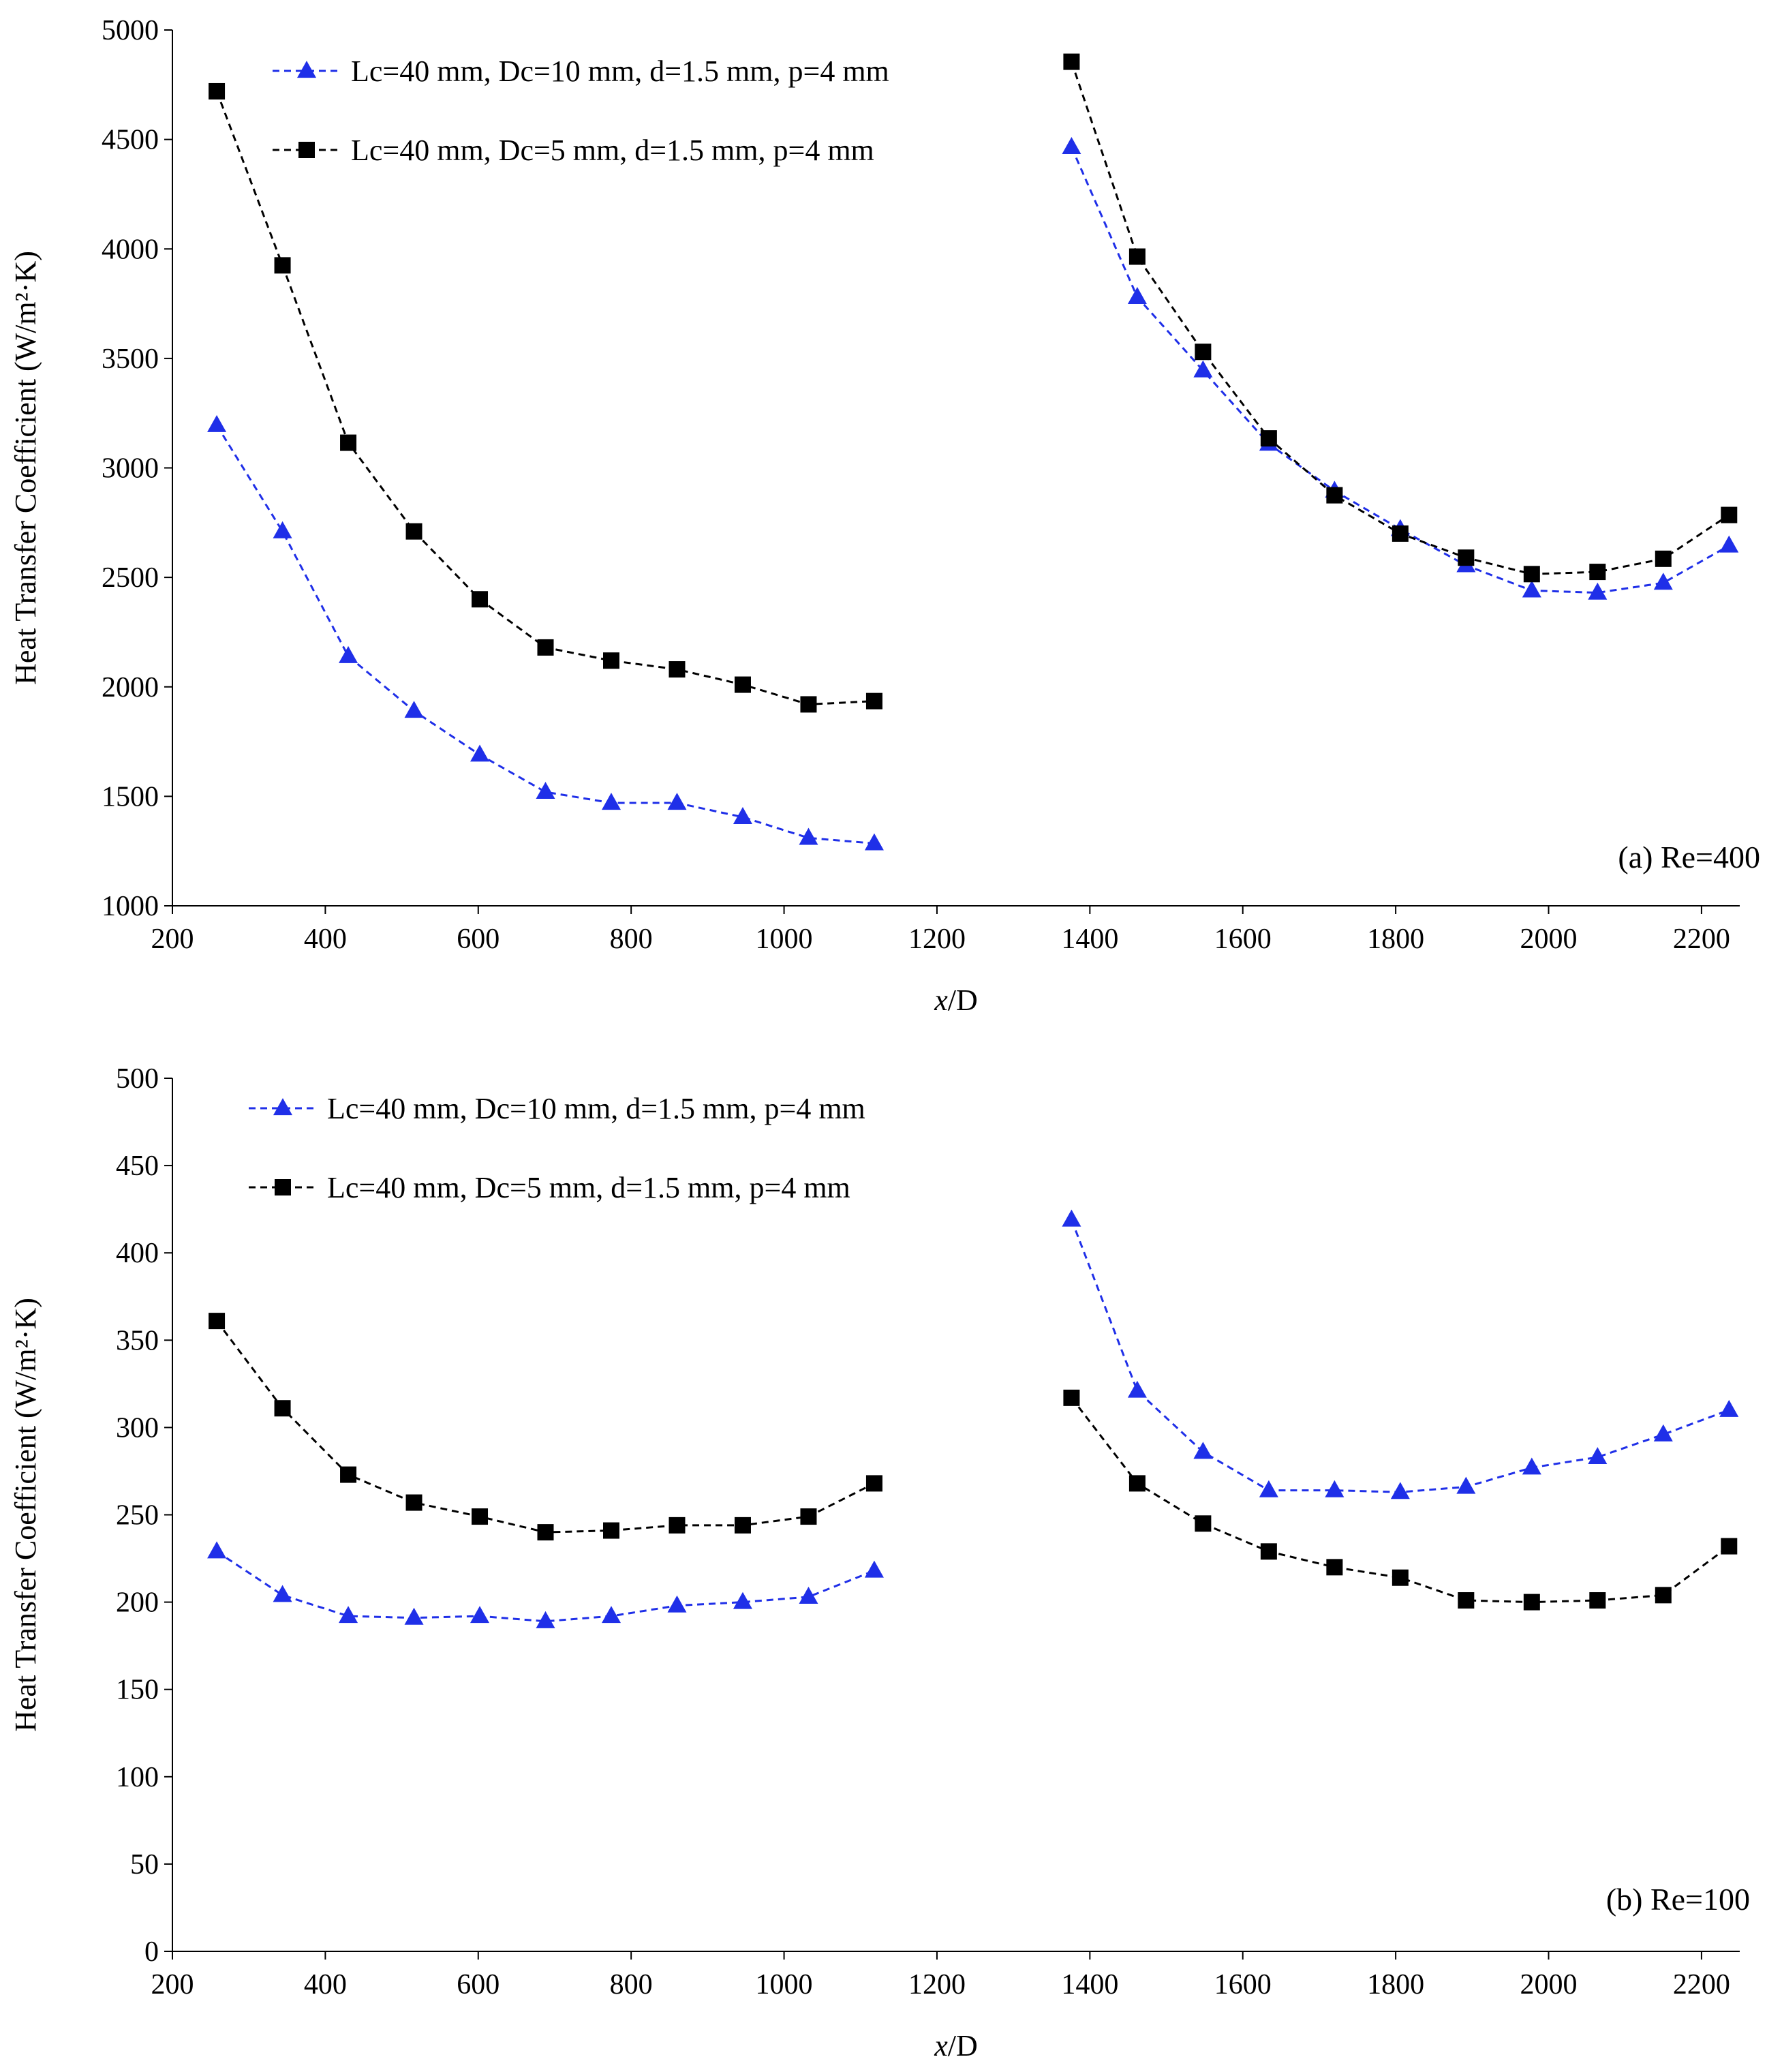  Describe the element at coordinates (612, 150) in the screenshot. I see `legend-label-a-2: Lc=40 mm, Dc=5 mm, d=1.5 mm, p=4 mm` at that location.